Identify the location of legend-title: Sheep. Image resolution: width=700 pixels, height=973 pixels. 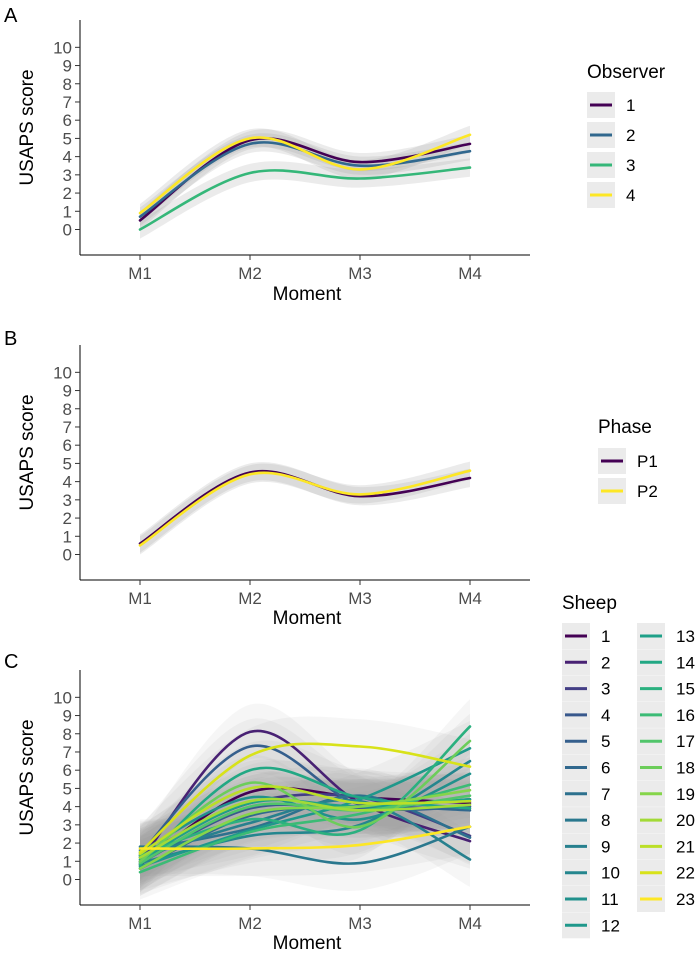
(589, 603).